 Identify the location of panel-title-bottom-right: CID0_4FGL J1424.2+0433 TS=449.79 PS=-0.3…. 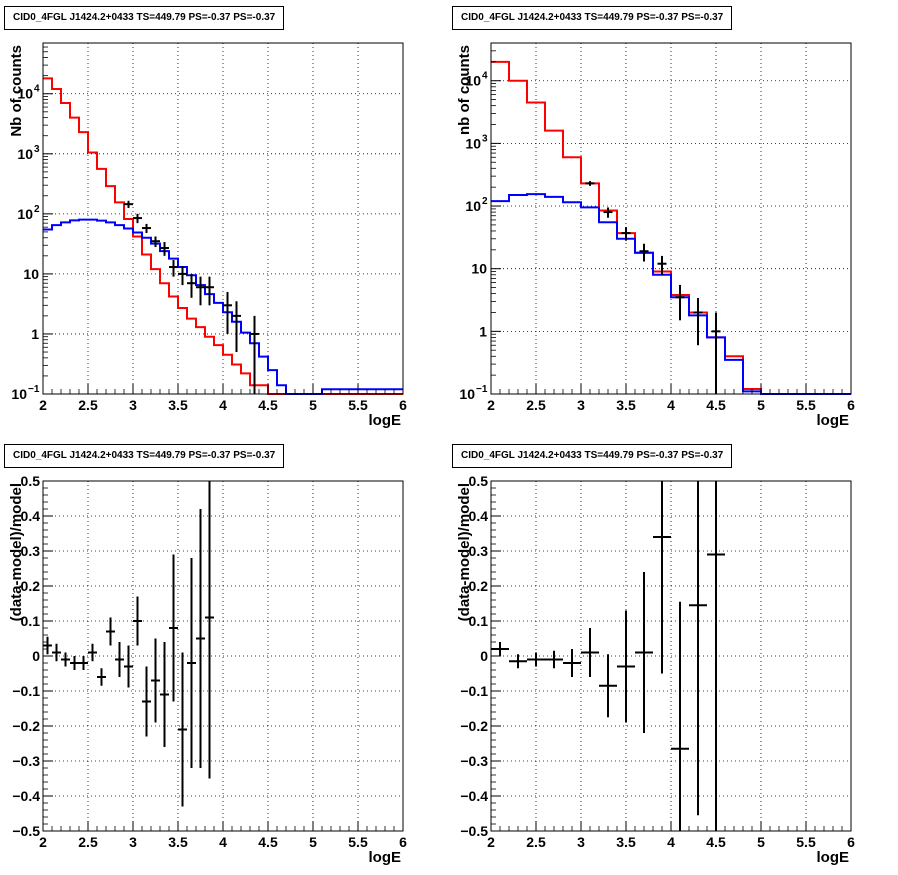
(592, 456).